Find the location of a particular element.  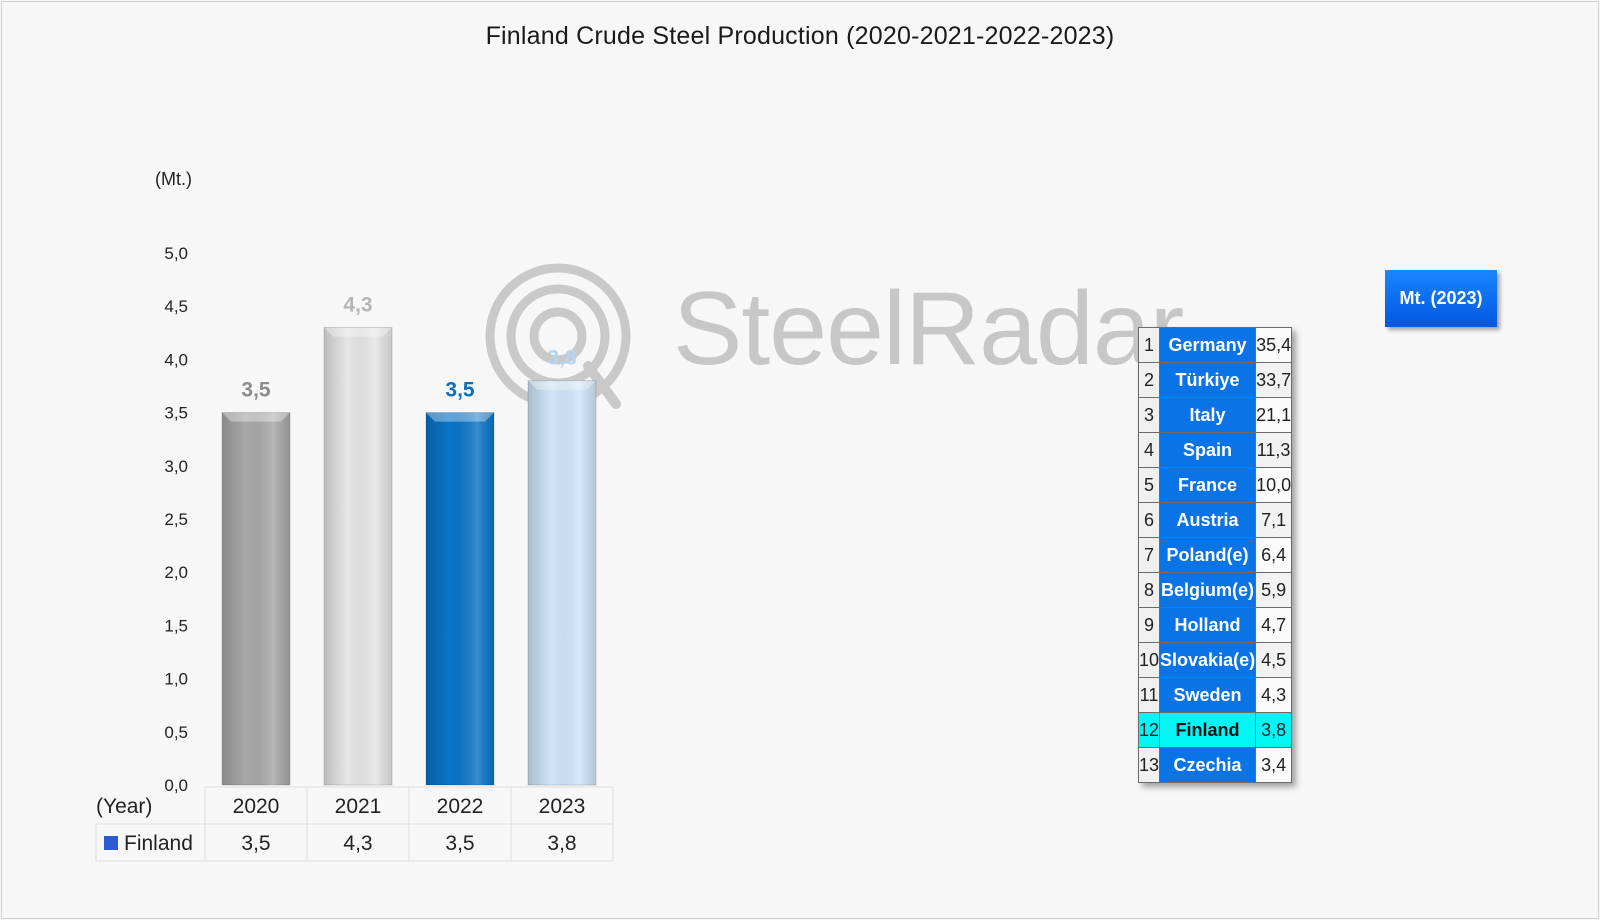

ranking-row: 3 Italy 21,1 is located at coordinates (1215, 415).